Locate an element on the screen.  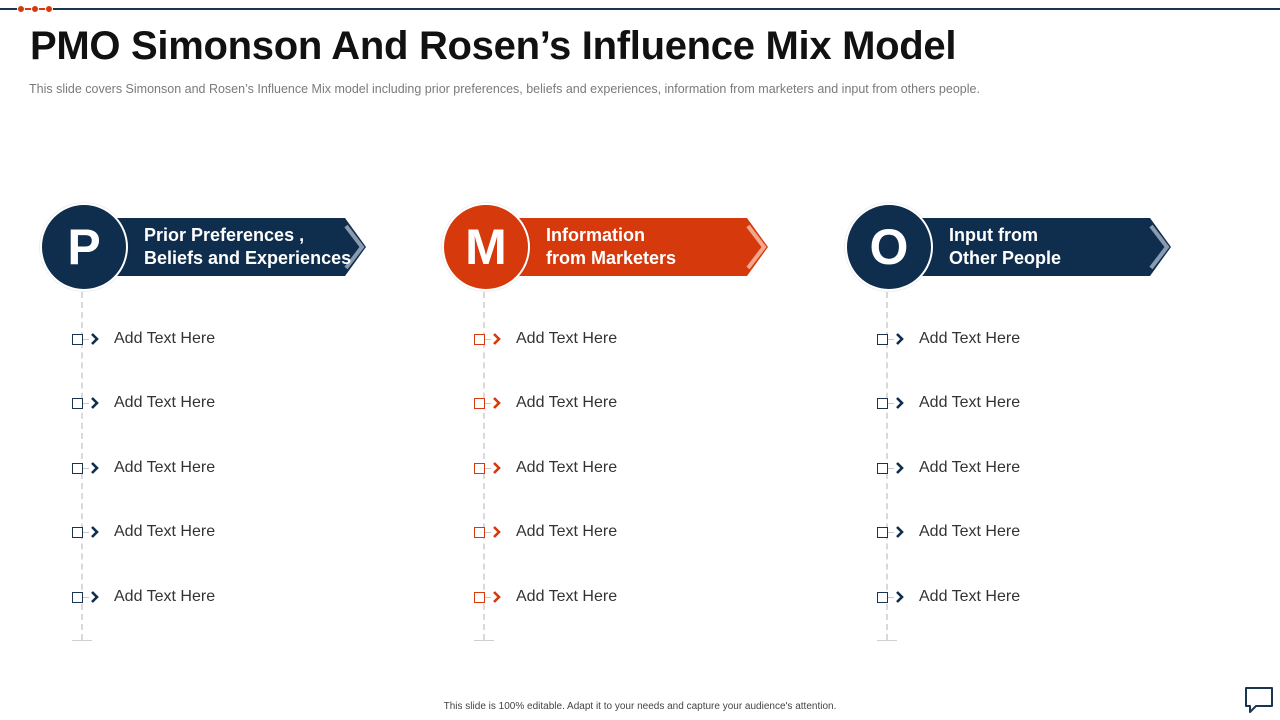
heading-line: Prior Preferences , is located at coordinates (224, 235).